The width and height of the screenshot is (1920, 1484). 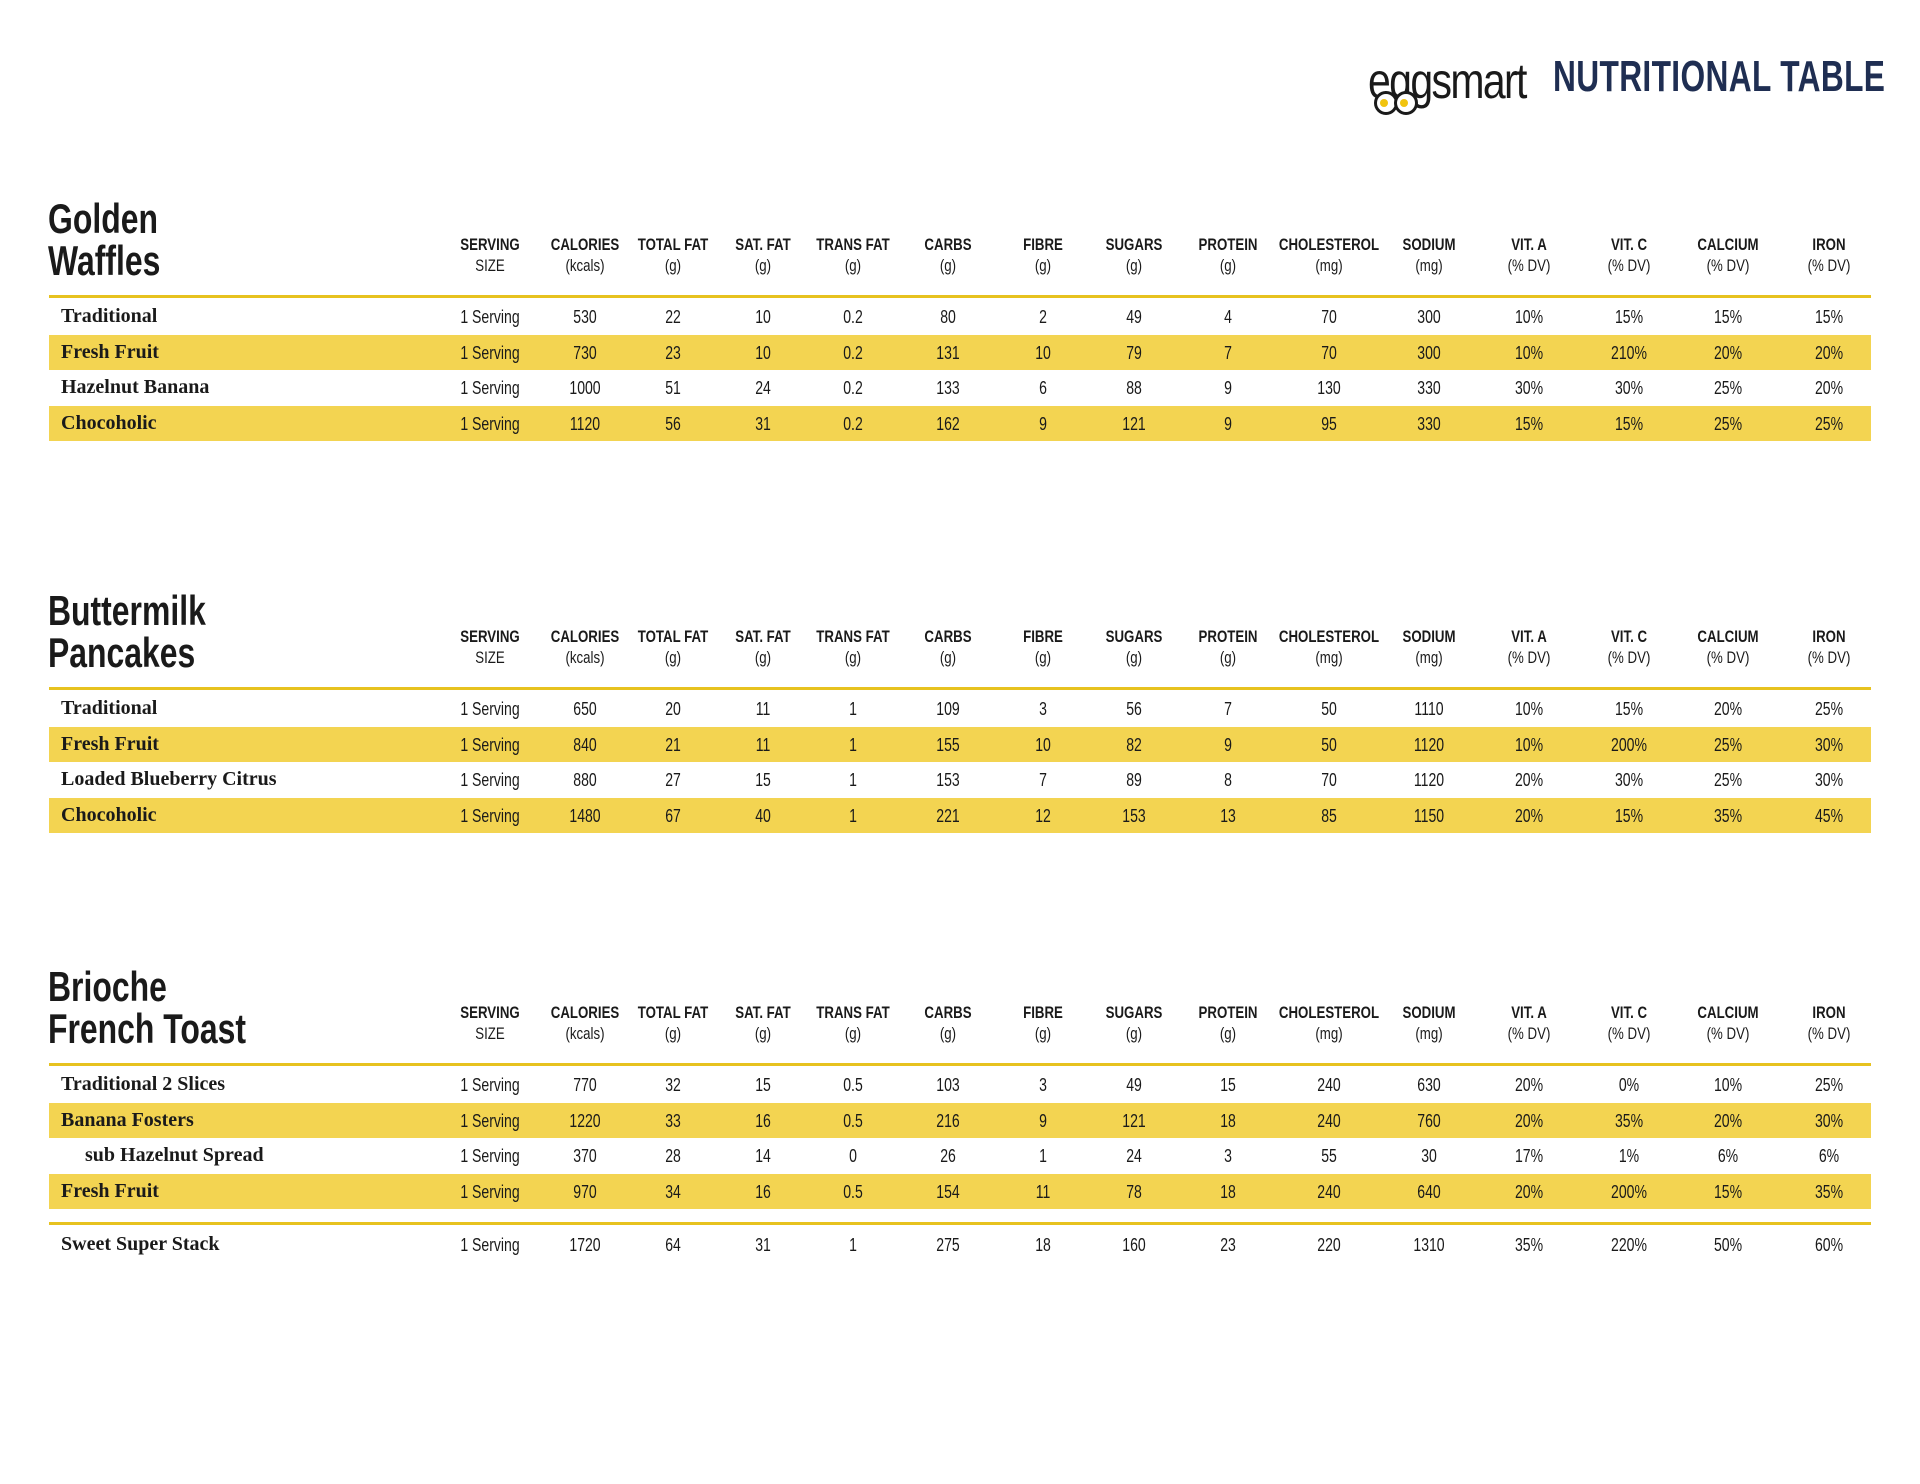 I want to click on column-header: CHOLESTEROL (mg), so click(x=1329, y=647).